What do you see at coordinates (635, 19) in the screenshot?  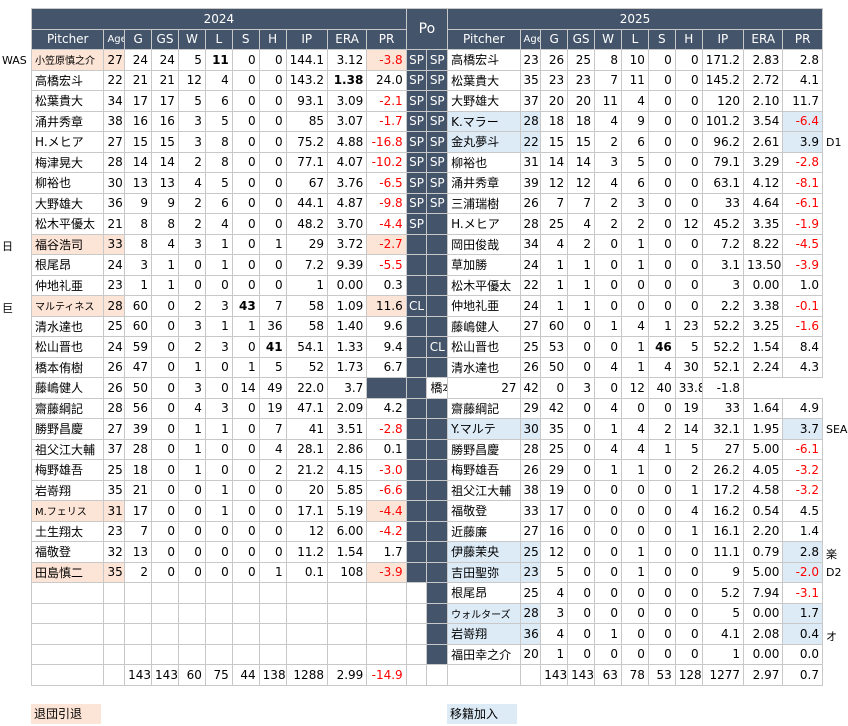 I see `year-2025-header: 2025` at bounding box center [635, 19].